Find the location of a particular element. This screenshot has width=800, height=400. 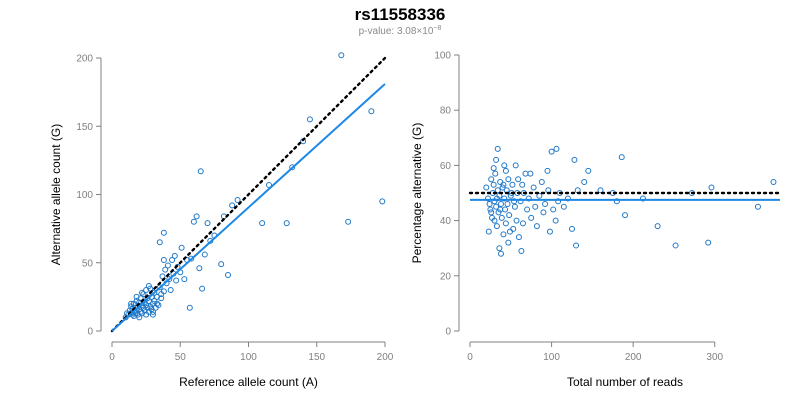

right-x-tick-label: 300 is located at coordinates (714, 357).